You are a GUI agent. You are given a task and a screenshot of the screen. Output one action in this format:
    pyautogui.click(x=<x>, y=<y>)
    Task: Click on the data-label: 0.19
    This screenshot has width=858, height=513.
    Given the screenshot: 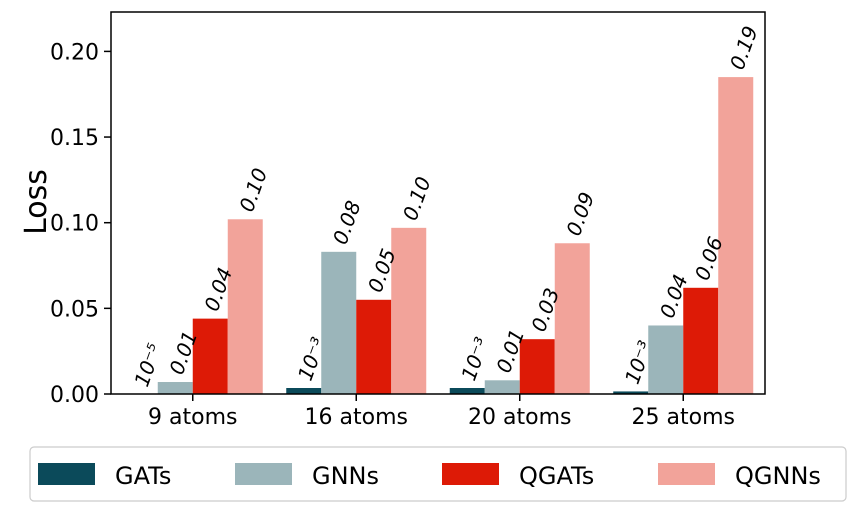 What is the action you would take?
    pyautogui.click(x=744, y=48)
    